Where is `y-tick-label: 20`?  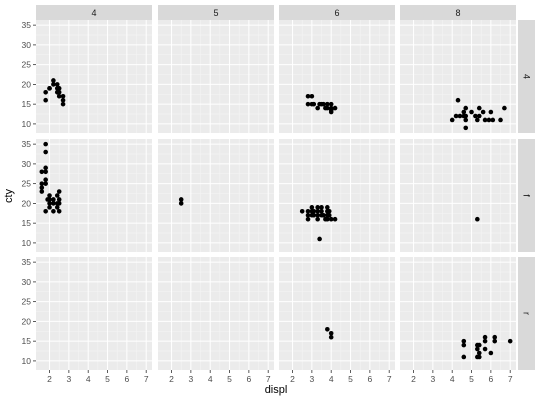 y-tick-label: 20 is located at coordinates (27, 321).